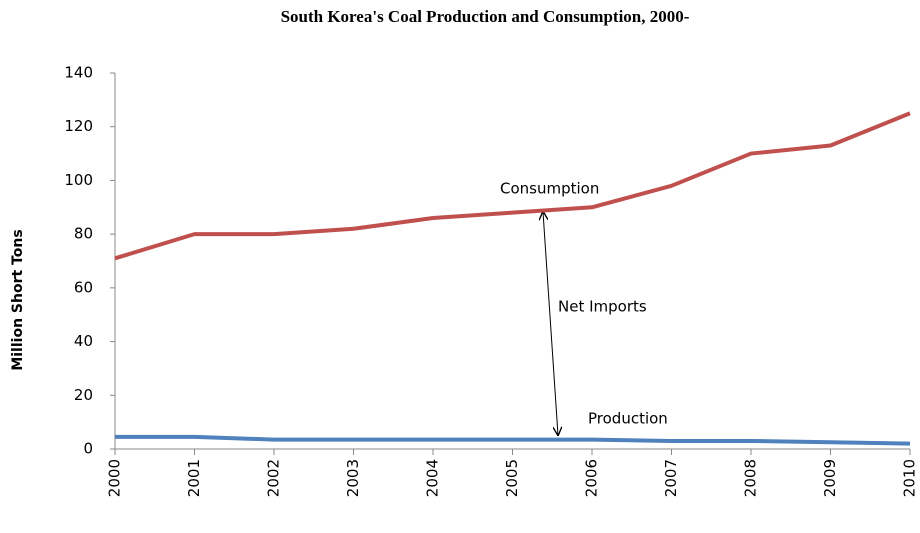  Describe the element at coordinates (751, 478) in the screenshot. I see `x-tick-label: 2008` at that location.